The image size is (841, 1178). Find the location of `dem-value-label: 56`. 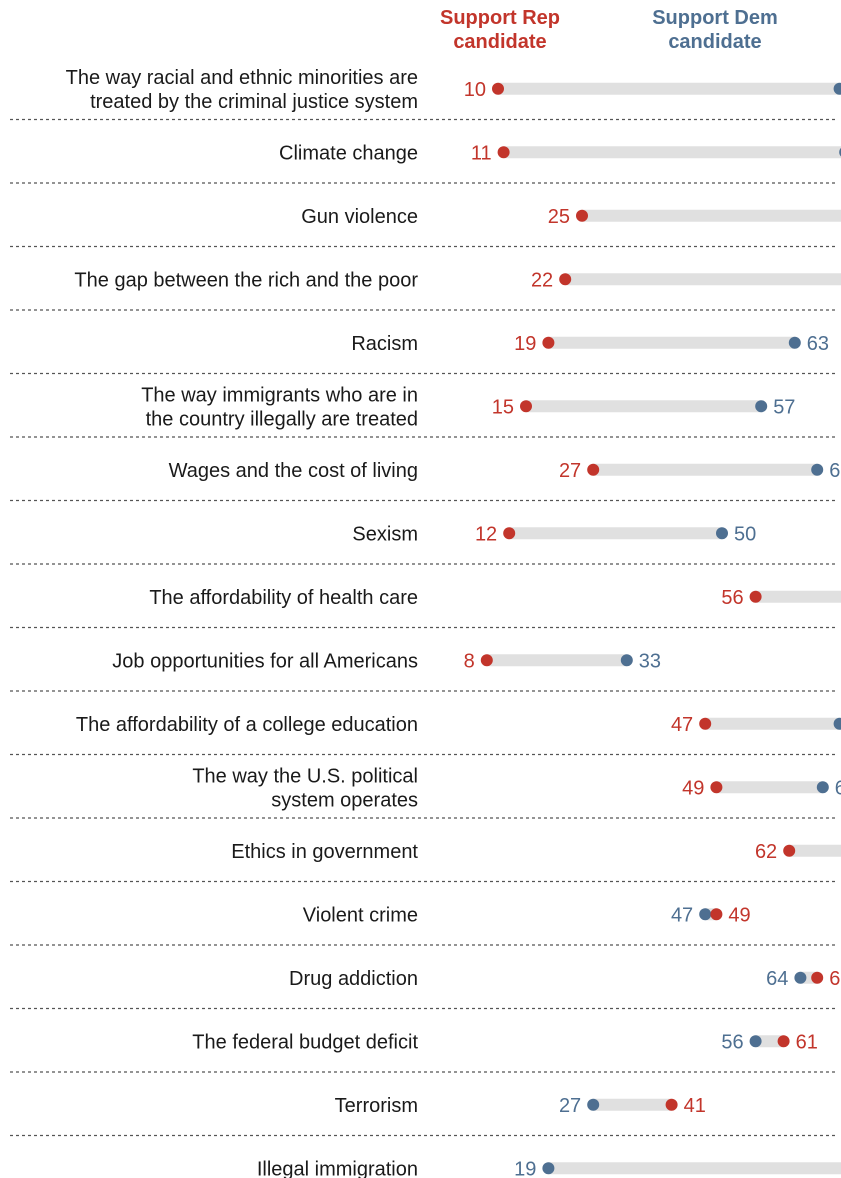

dem-value-label: 56 is located at coordinates (732, 1042).